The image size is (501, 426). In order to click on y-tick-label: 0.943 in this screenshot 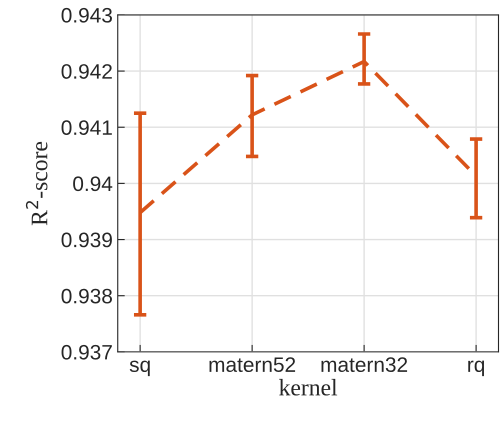, I will do `click(87, 15)`.